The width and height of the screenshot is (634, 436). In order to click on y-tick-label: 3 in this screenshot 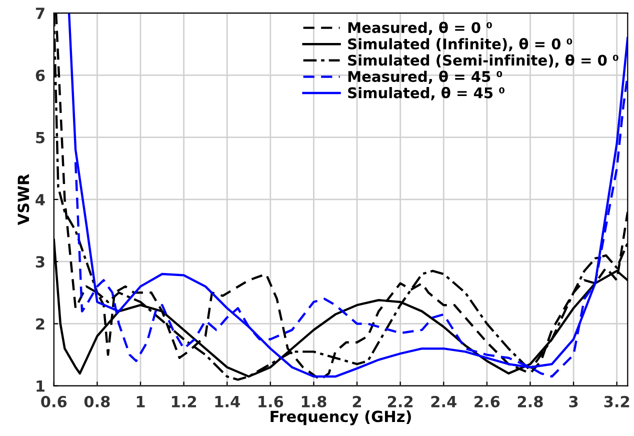, I will do `click(40, 262)`.